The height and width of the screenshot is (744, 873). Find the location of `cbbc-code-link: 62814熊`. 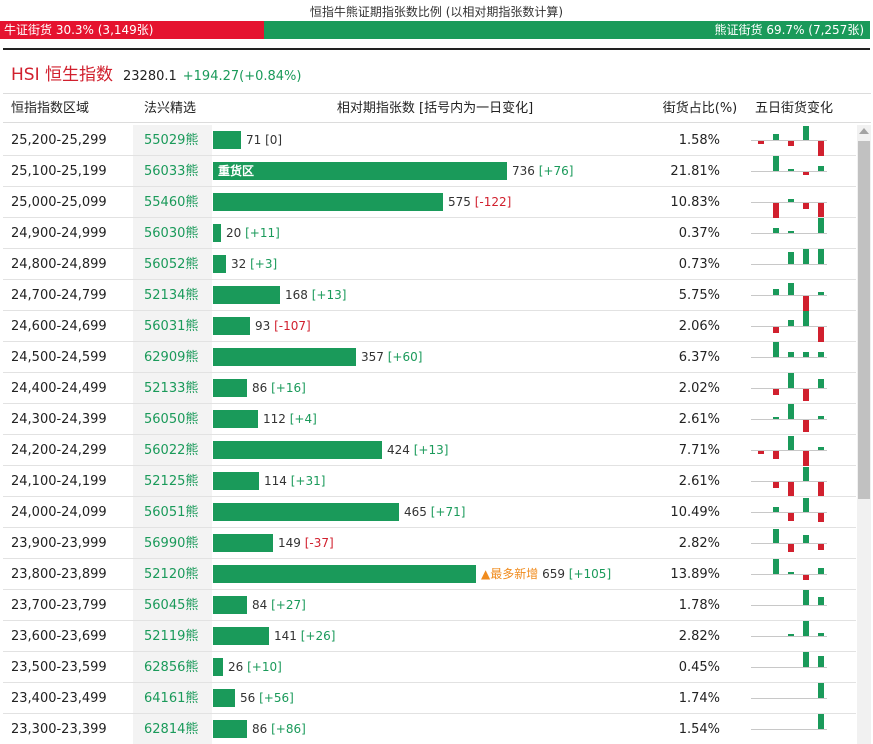

cbbc-code-link: 62814熊 is located at coordinates (172, 729).